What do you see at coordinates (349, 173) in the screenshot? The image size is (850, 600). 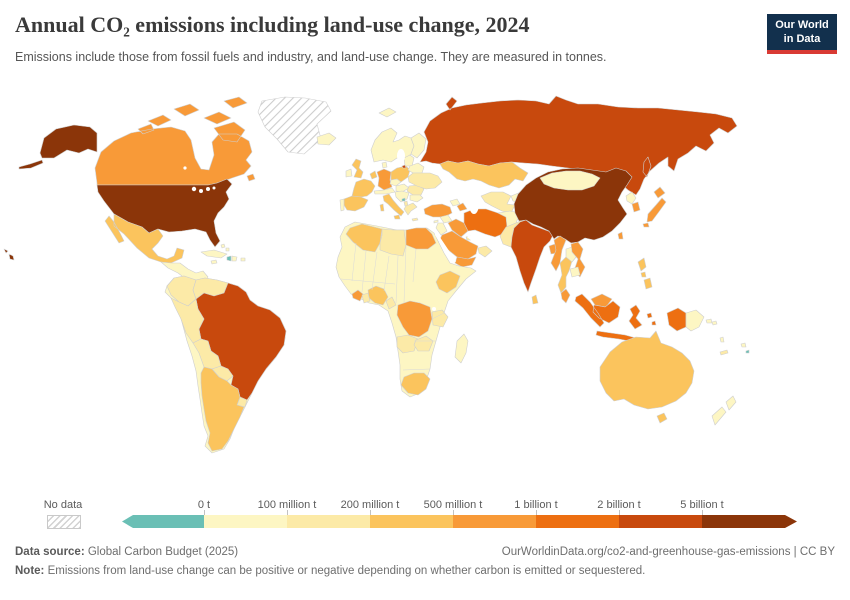 I see `country-ireland` at bounding box center [349, 173].